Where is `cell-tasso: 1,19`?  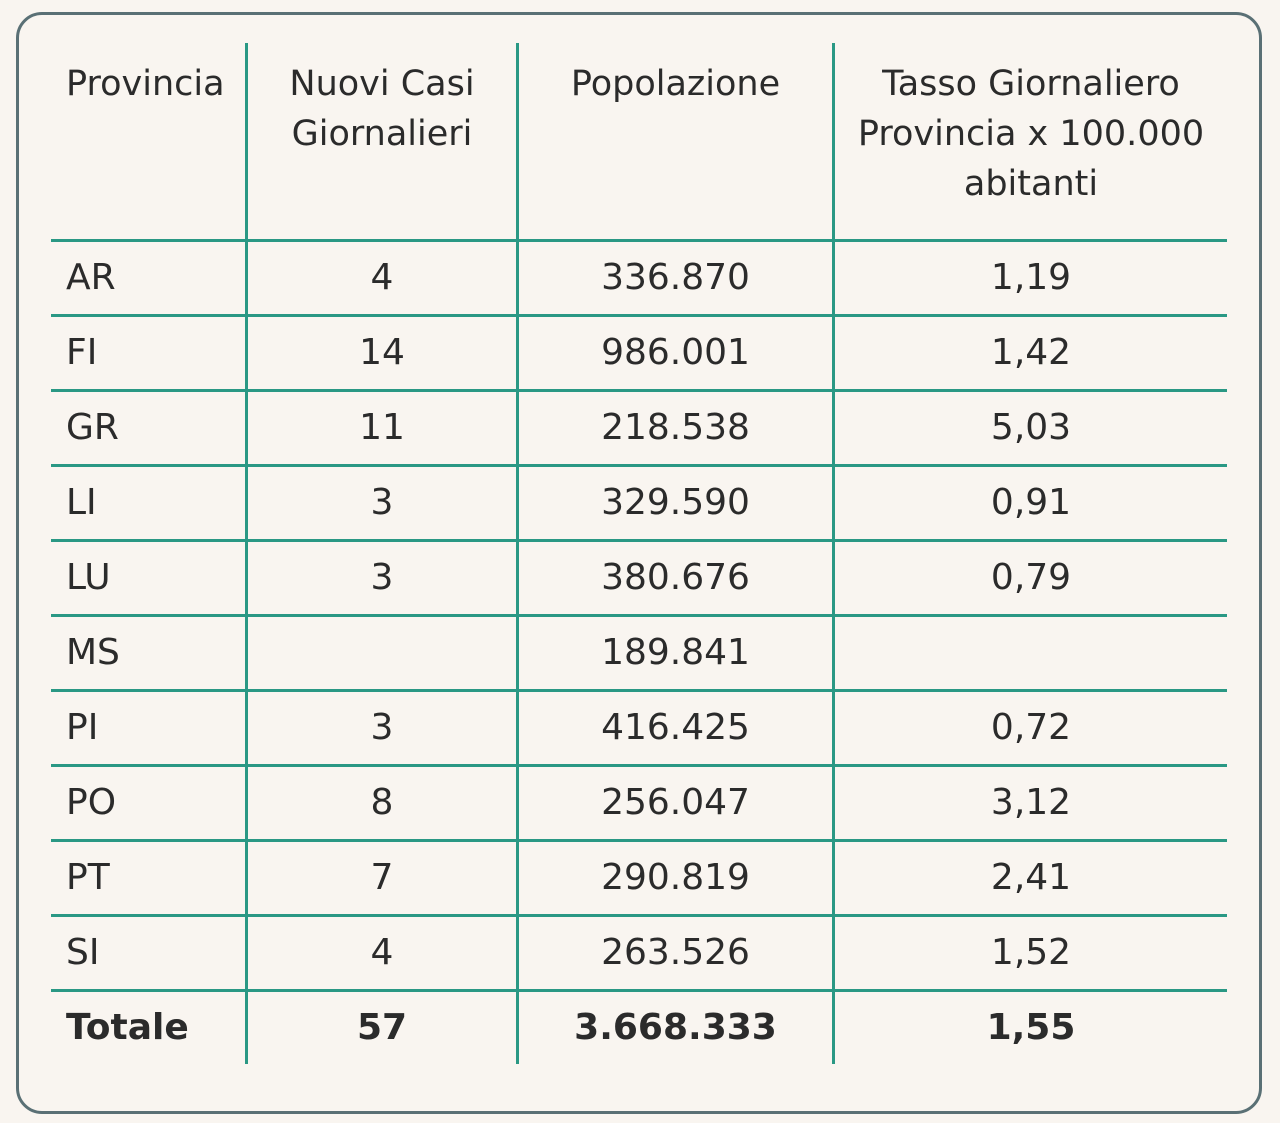 cell-tasso: 1,19 is located at coordinates (1029, 278).